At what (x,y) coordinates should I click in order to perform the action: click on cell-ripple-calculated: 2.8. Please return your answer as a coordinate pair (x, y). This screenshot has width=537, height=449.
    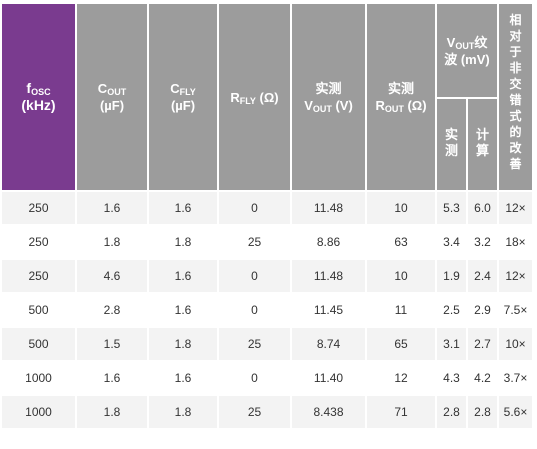
    Looking at the image, I should click on (482, 412).